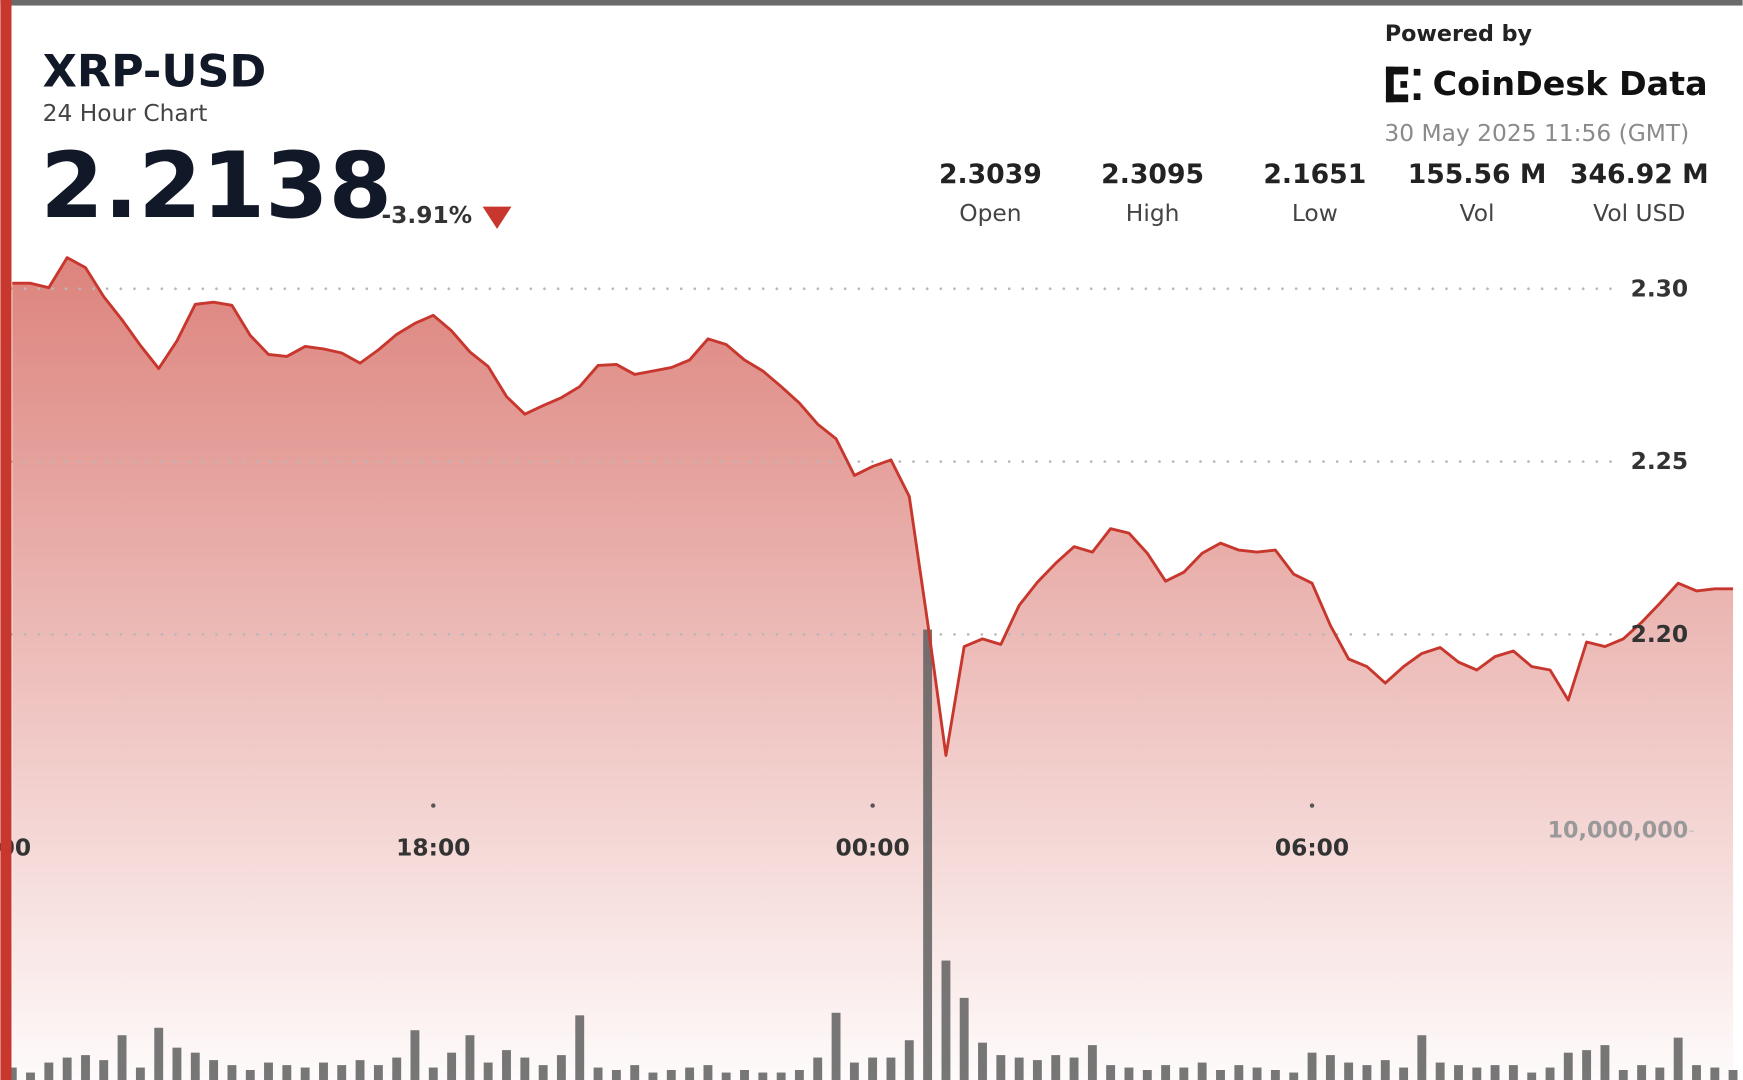 The width and height of the screenshot is (1743, 1080). What do you see at coordinates (125, 113) in the screenshot?
I see `subtitle: 24 Hour Chart` at bounding box center [125, 113].